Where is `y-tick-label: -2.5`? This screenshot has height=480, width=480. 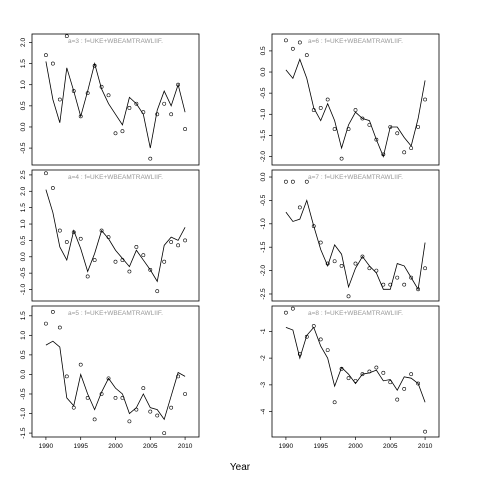
y-tick-label: -2.5 is located at coordinates (263, 294).